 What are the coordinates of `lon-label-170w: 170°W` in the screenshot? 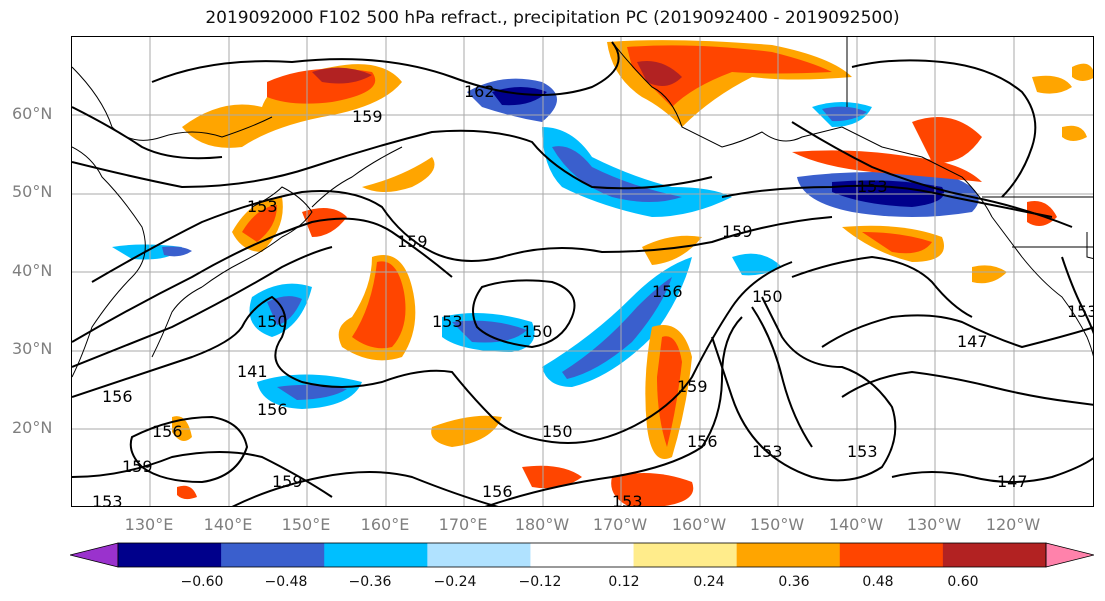 It's located at (620, 524).